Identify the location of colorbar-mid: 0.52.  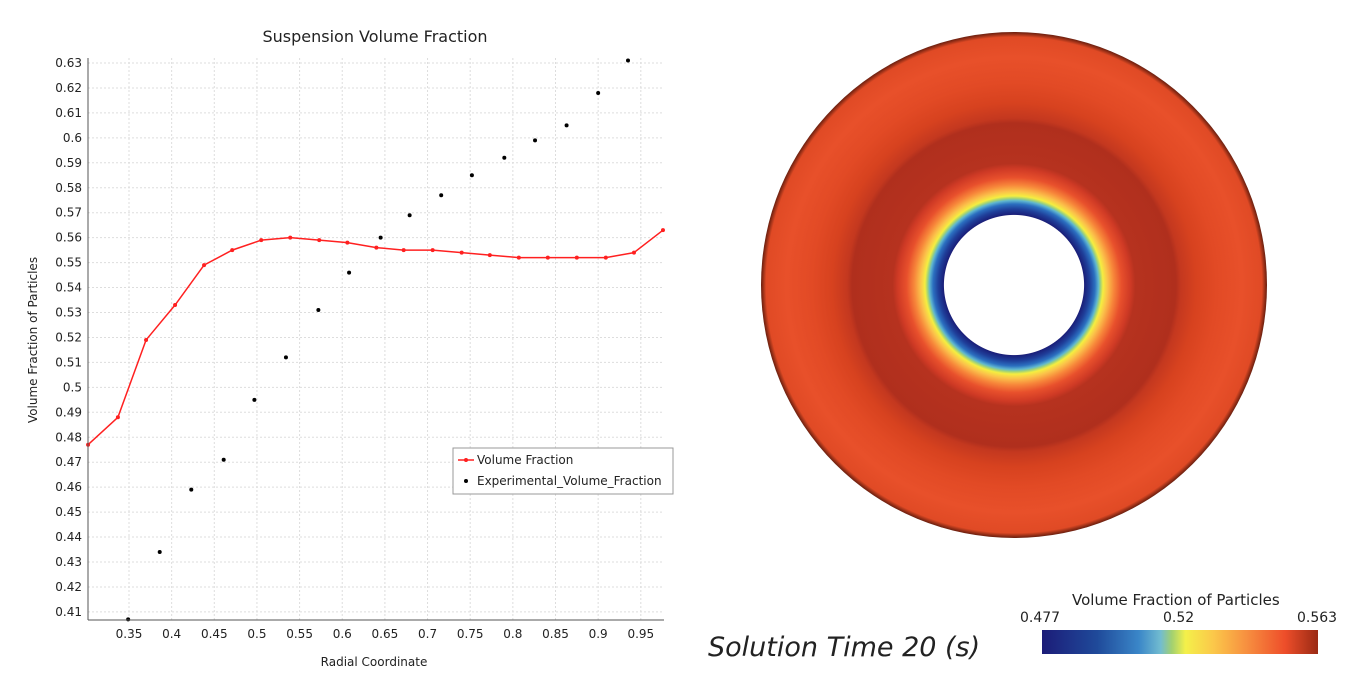
(1179, 618).